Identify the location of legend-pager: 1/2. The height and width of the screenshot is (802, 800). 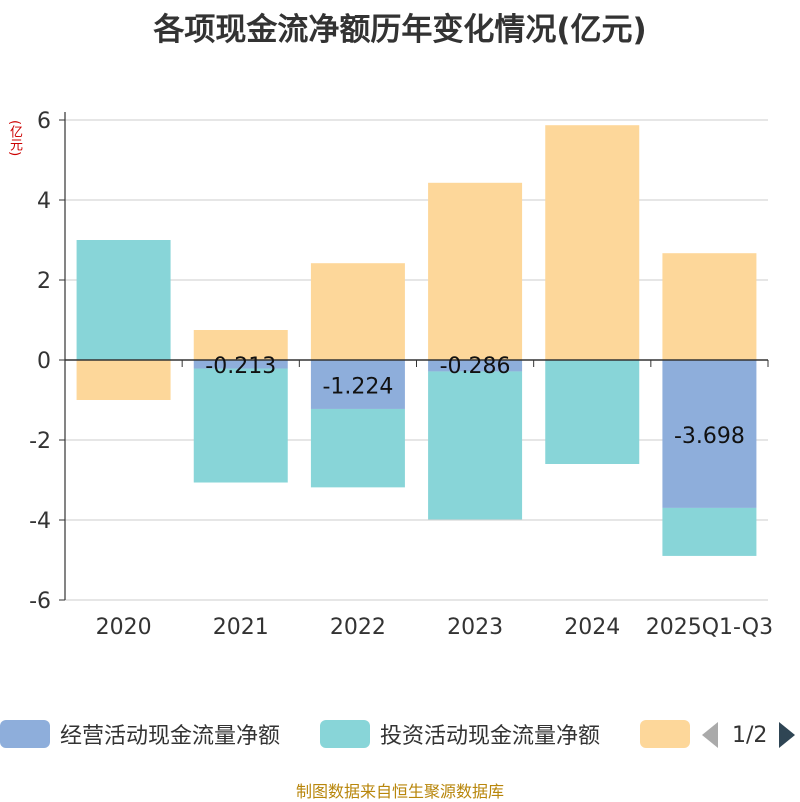
(749, 735).